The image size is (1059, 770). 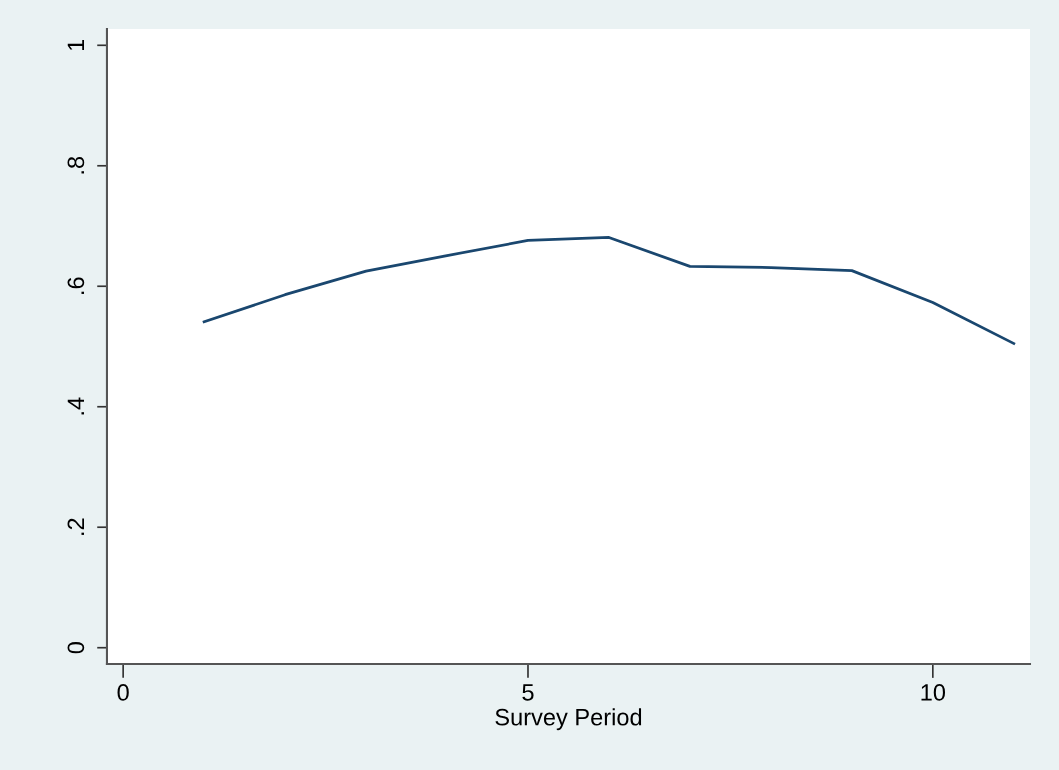 I want to click on y-tick-label: 1, so click(x=75, y=45).